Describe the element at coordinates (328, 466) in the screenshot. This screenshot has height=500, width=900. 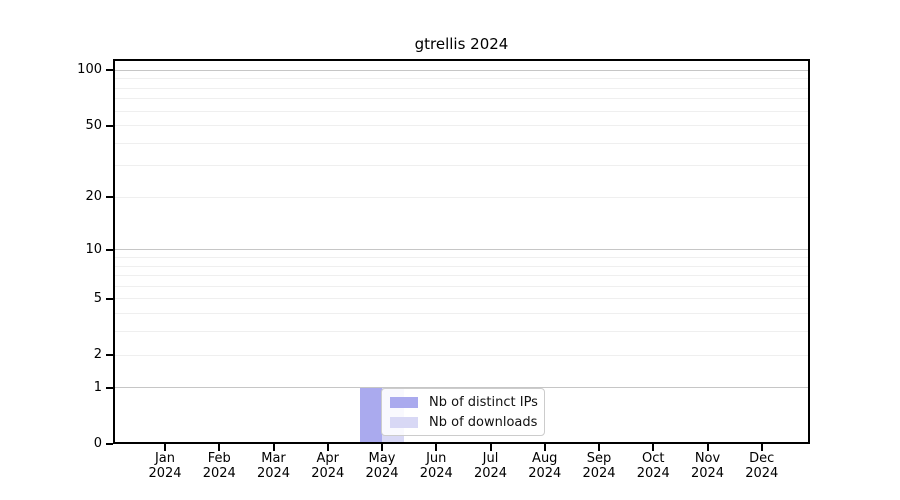
I see `x-axis-tick-label: Apr 2024` at that location.